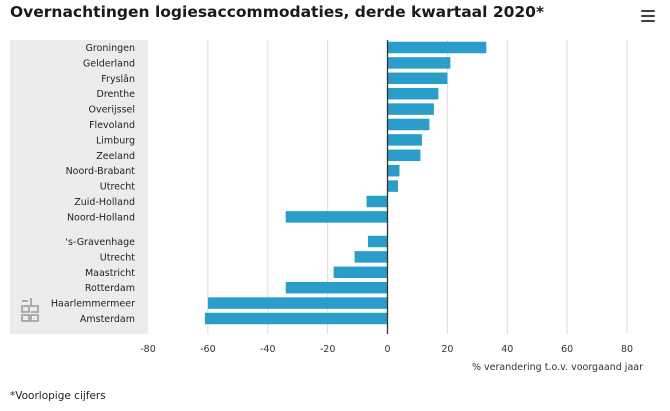 This screenshot has width=670, height=411. Describe the element at coordinates (557, 367) in the screenshot. I see `x-axis-title: % verandering t.o.v. voorgaand jaar` at that location.